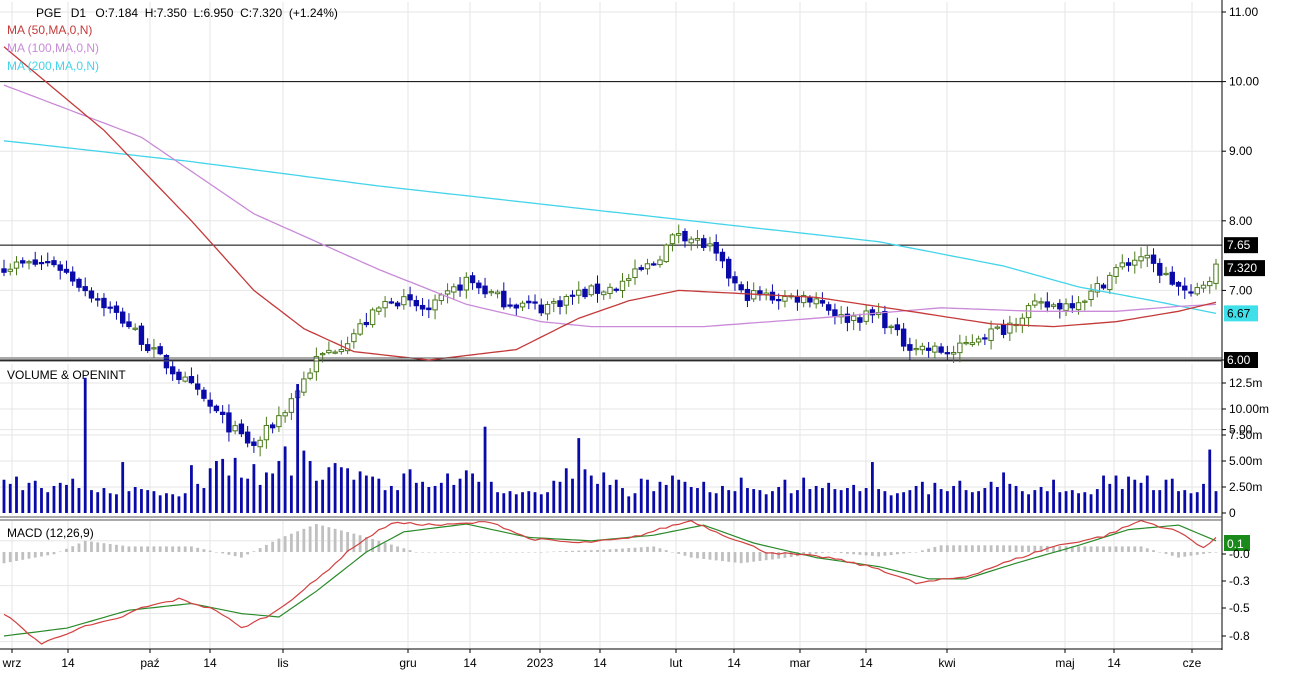  Describe the element at coordinates (53, 48) in the screenshot. I see `ma100-legend: MA (100,MA,0,N)` at that location.